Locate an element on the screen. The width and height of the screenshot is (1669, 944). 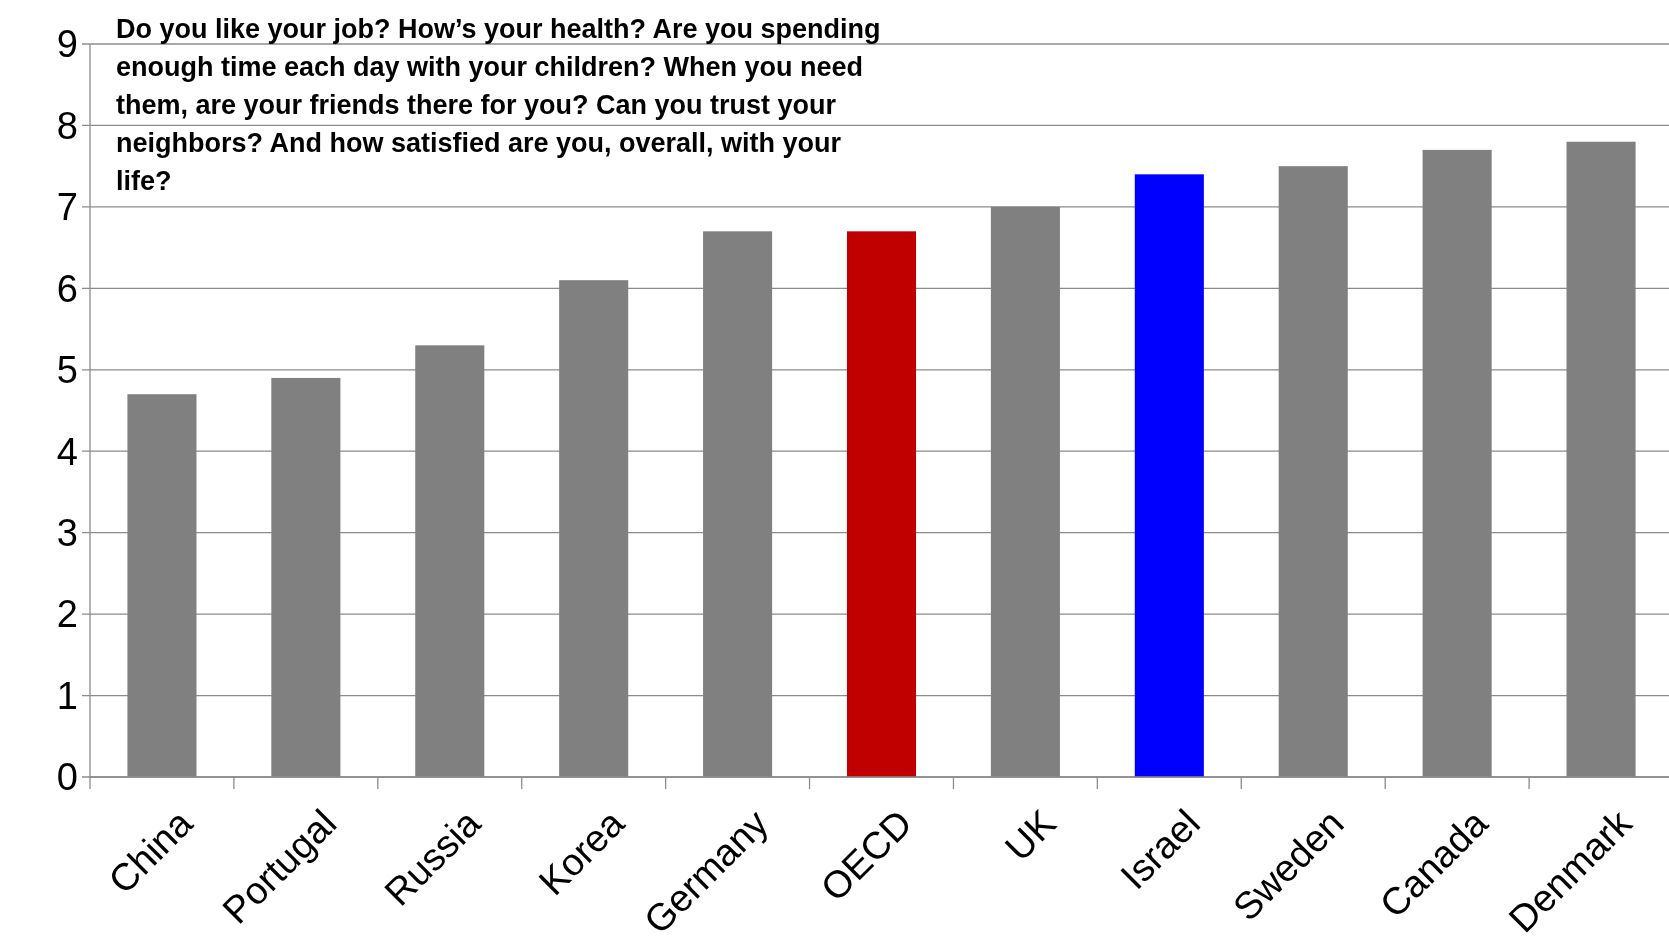
y-tick-label: 3 is located at coordinates (67, 532).